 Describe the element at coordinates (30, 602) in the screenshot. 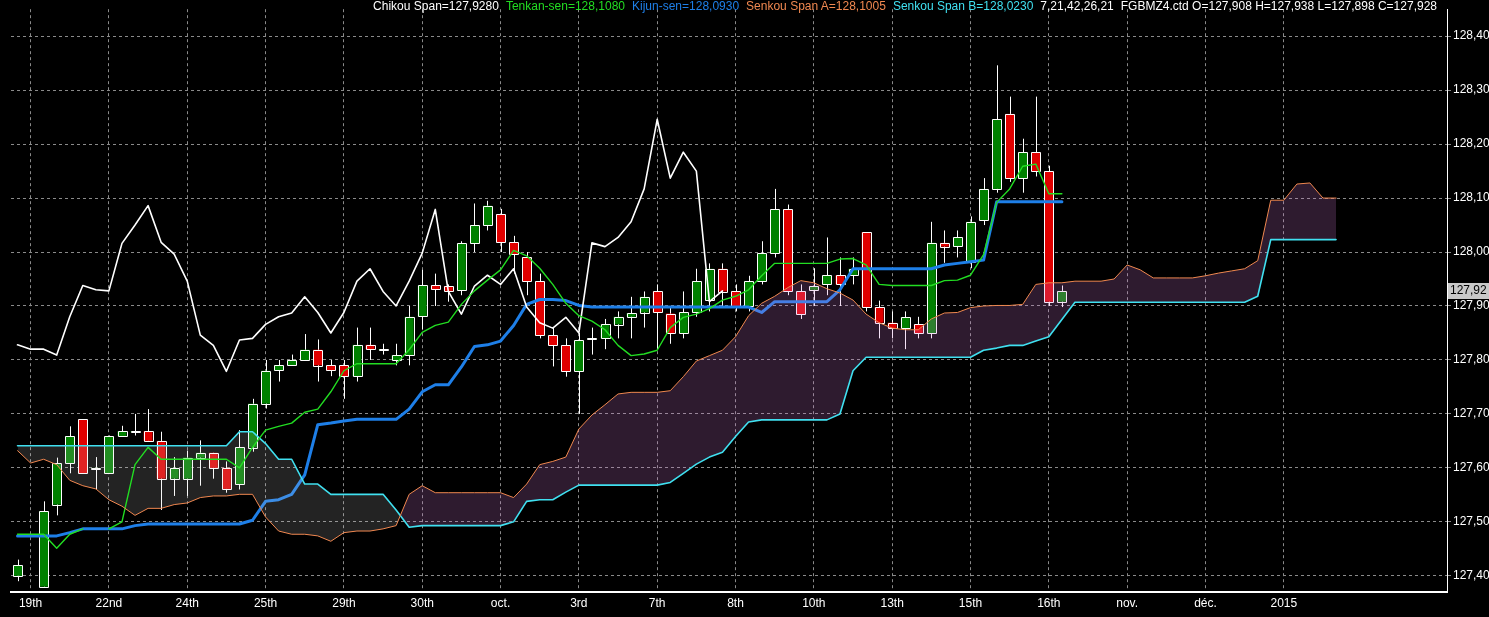

I see `x-tick-label: 19th` at that location.